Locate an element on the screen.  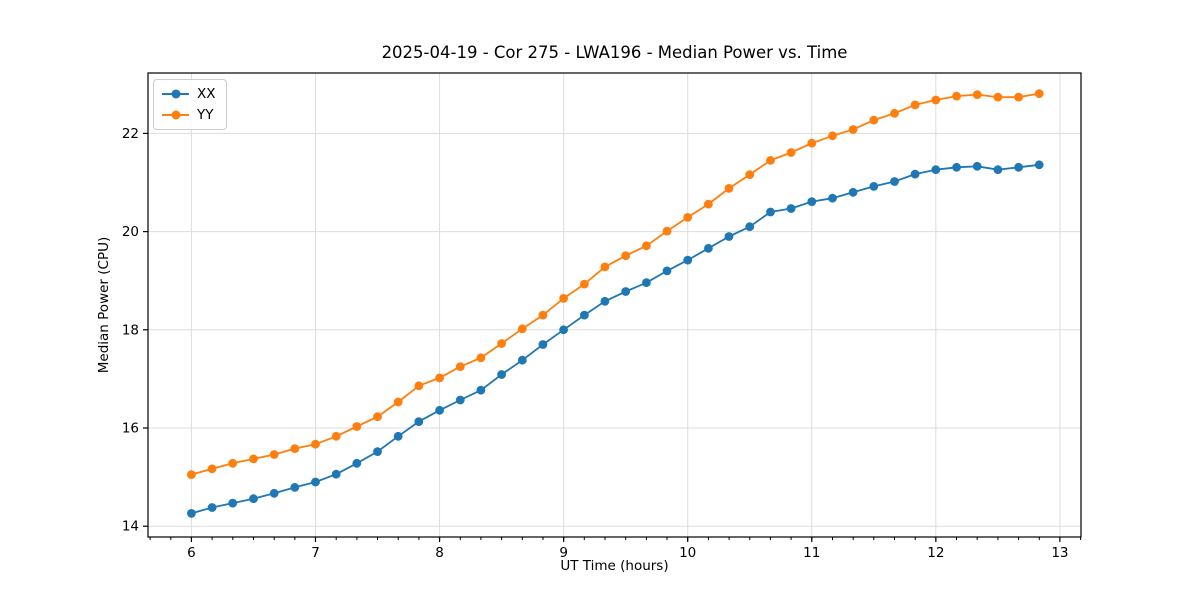
legend: XX YY is located at coordinates (190, 104).